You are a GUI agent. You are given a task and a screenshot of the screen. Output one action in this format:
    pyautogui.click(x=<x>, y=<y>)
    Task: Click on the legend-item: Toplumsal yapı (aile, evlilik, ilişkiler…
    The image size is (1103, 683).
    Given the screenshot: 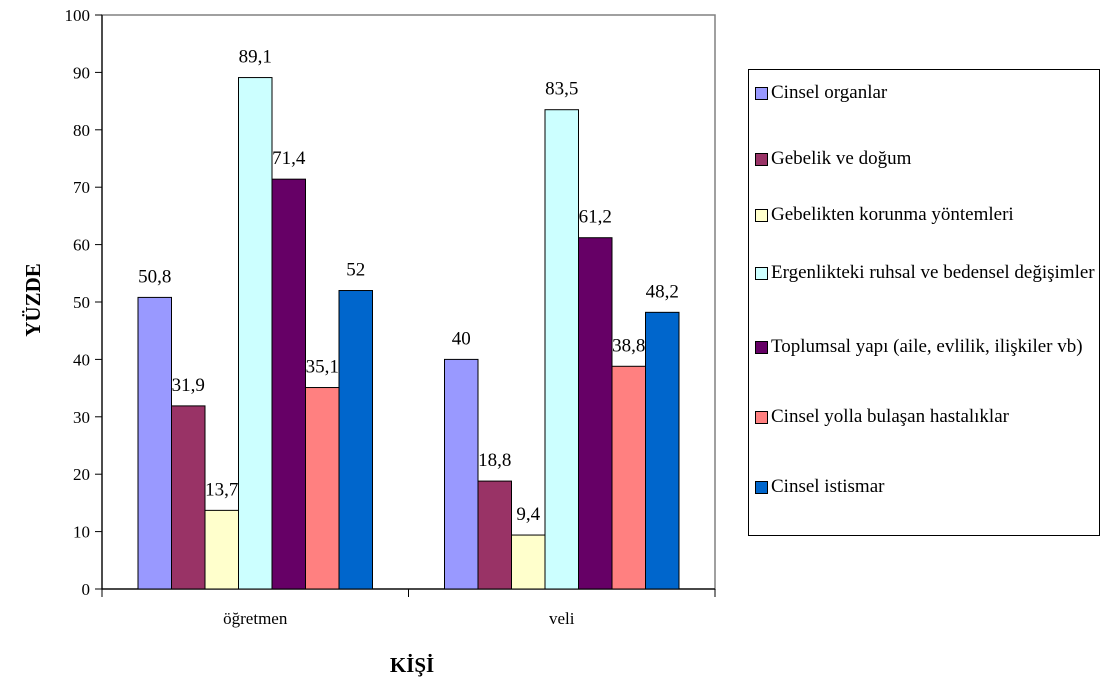 What is the action you would take?
    pyautogui.click(x=928, y=347)
    